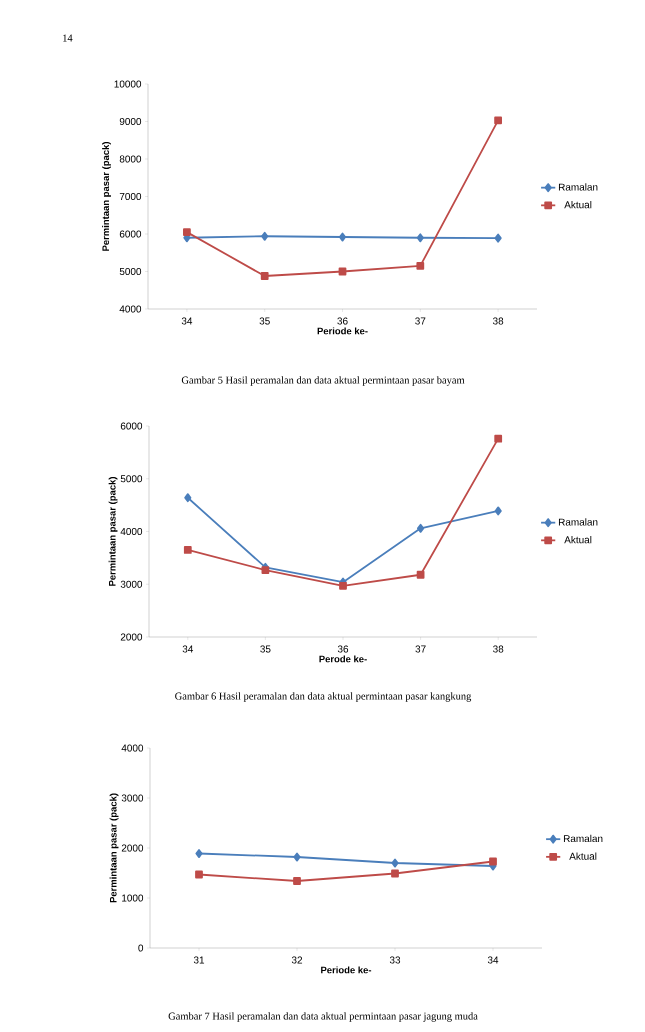 The height and width of the screenshot is (1032, 645). Describe the element at coordinates (323, 1017) in the screenshot. I see `text: Gambar 7 Hasil peramalan dan data aktual permintaan pasar jagung muda` at that location.